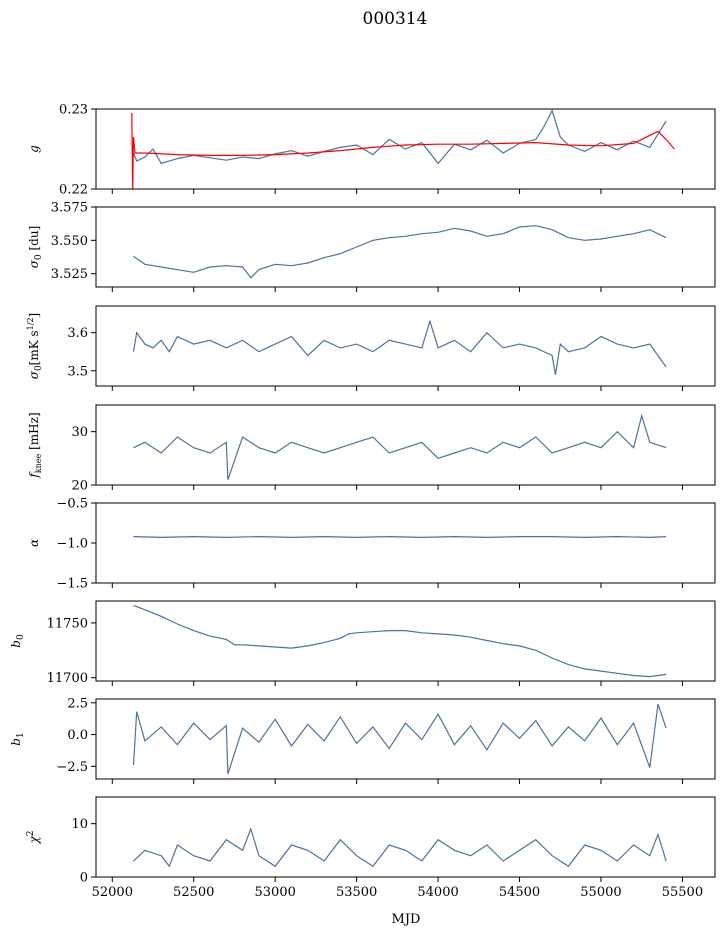 This screenshot has height=936, width=725. I want to click on panel-5-frame, so click(405, 543).